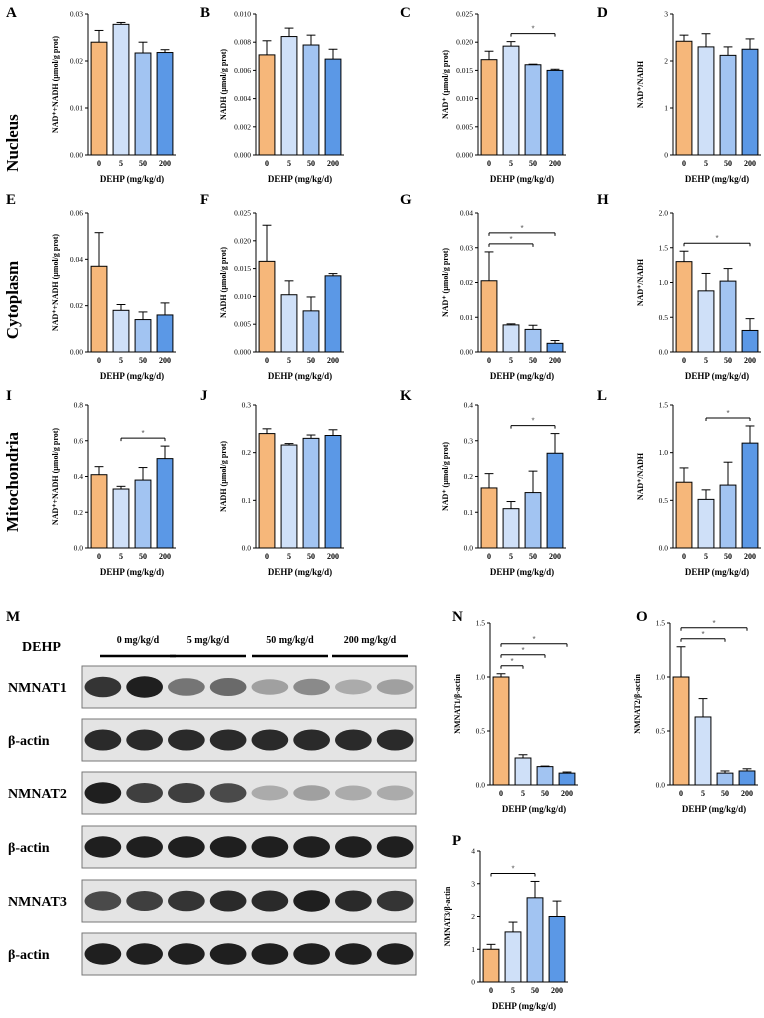  What do you see at coordinates (242, 352) in the screenshot?
I see `y-tick-label: 0.000` at bounding box center [242, 352].